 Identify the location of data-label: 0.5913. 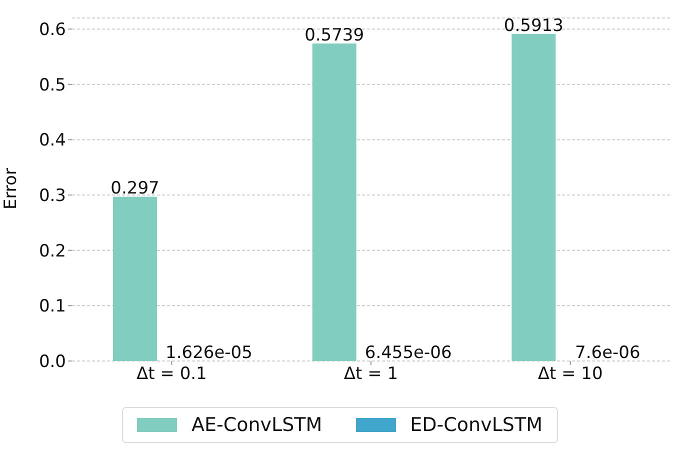
(534, 26).